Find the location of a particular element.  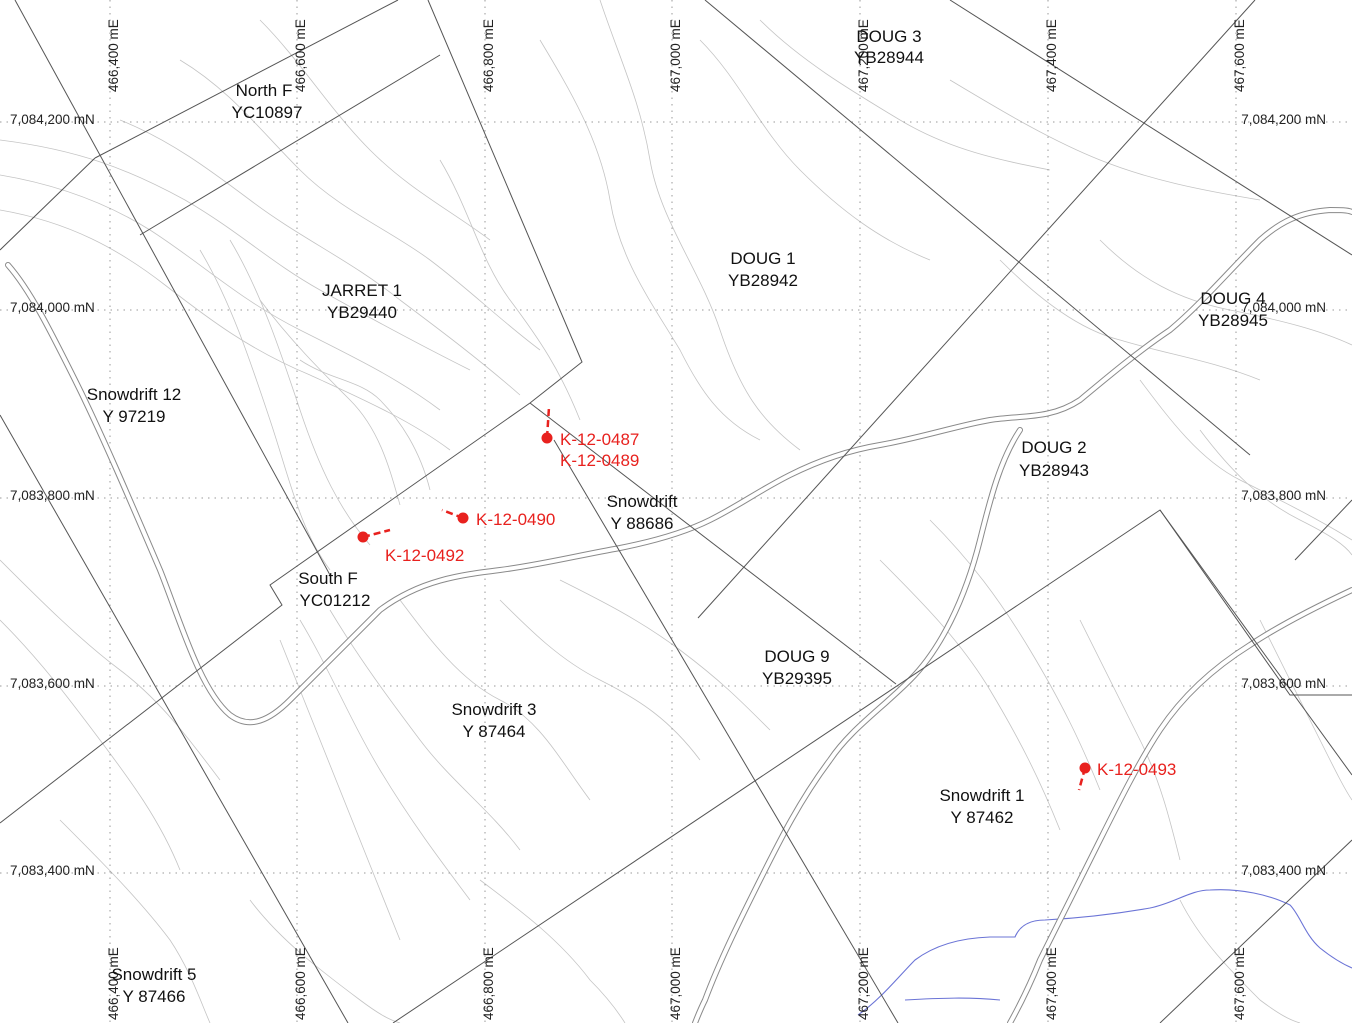

easting-label-top: 466,800 mE is located at coordinates (488, 55).